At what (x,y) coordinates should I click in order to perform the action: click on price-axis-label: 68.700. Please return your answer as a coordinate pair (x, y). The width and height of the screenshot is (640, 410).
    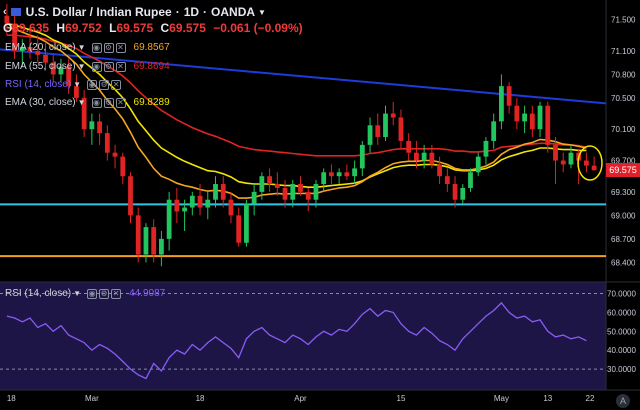
    Looking at the image, I should click on (623, 239).